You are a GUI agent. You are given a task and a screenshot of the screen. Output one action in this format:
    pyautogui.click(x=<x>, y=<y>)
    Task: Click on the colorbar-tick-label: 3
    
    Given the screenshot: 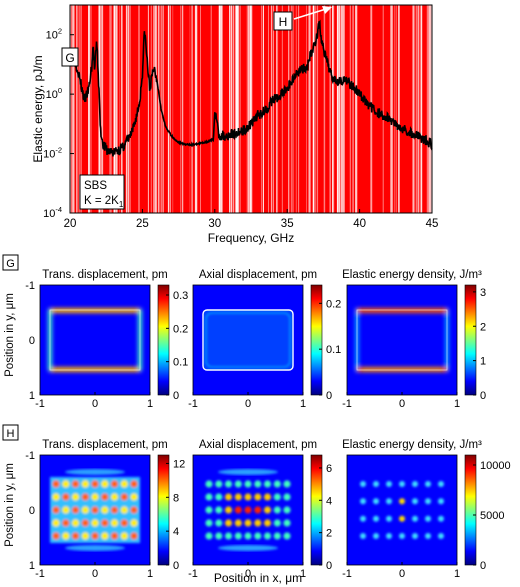 What is the action you would take?
    pyautogui.click(x=483, y=293)
    